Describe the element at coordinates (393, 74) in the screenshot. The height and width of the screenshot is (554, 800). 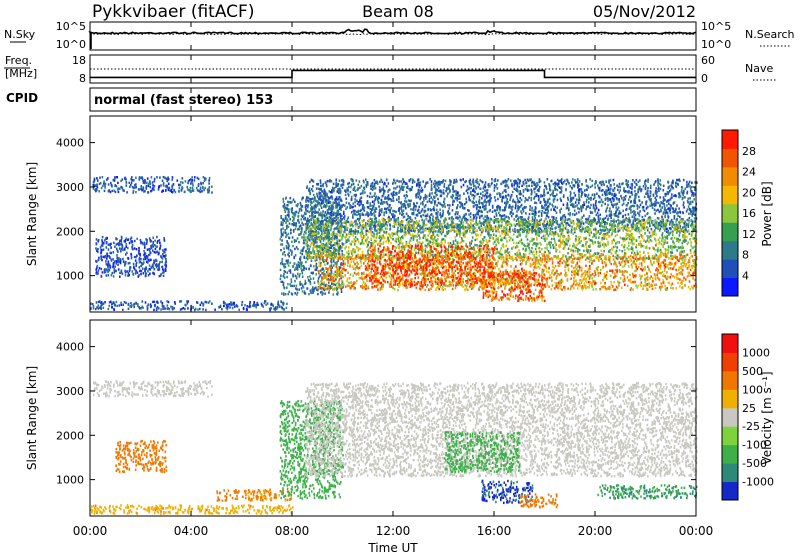
I see `freq-trace` at that location.